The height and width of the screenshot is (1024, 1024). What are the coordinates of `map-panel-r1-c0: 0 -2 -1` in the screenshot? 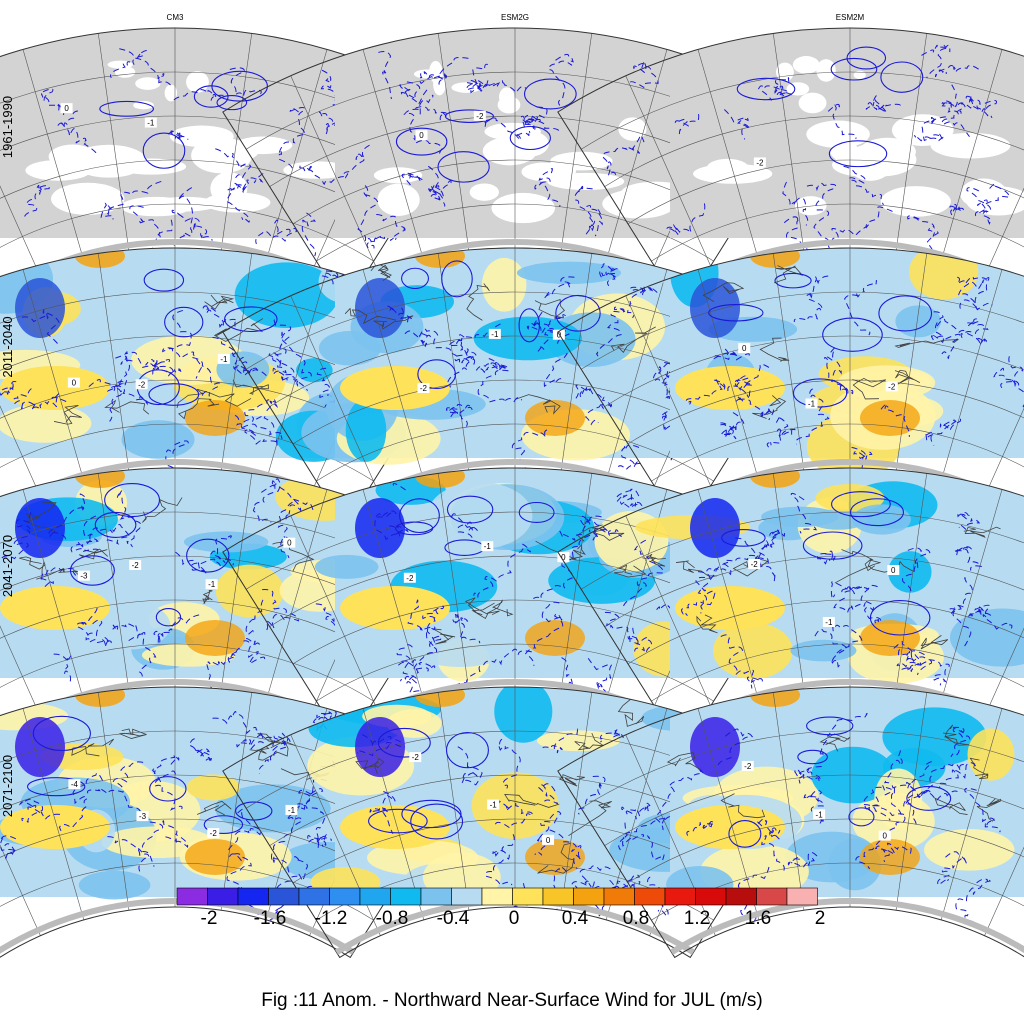 It's located at (234, 383).